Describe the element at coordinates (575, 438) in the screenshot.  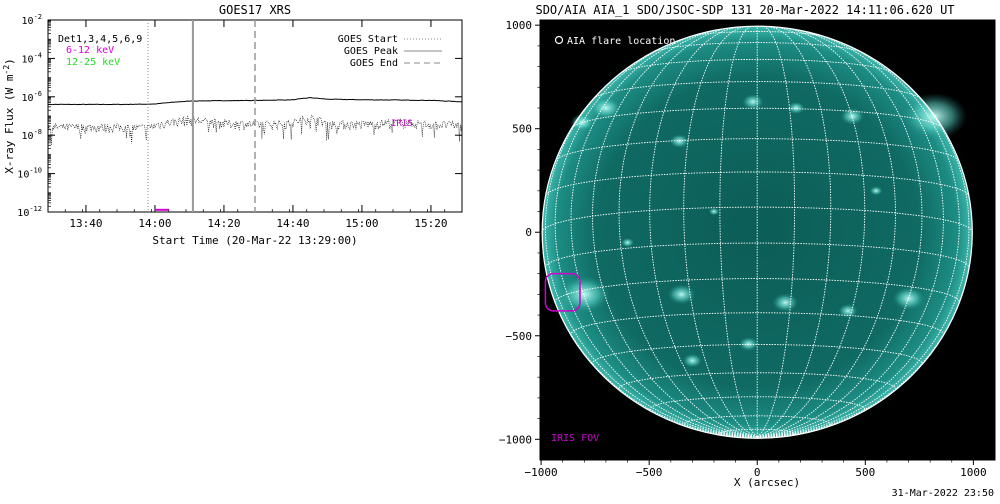
I see `iris-fov-label: IRIS FOV` at that location.